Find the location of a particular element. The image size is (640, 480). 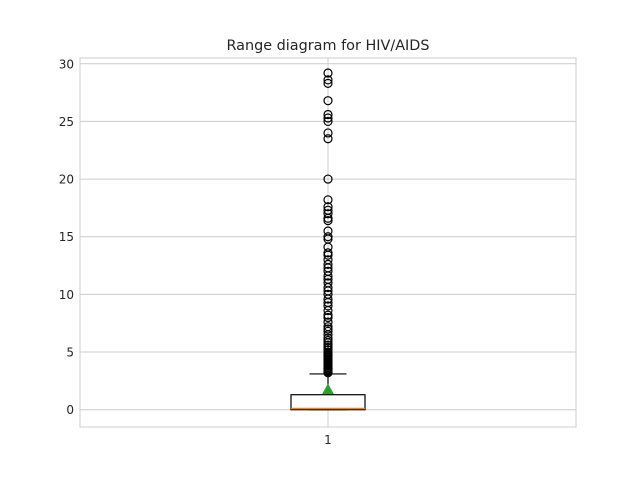

chart-title: Range diagram for HIV/AIDS is located at coordinates (327, 46).